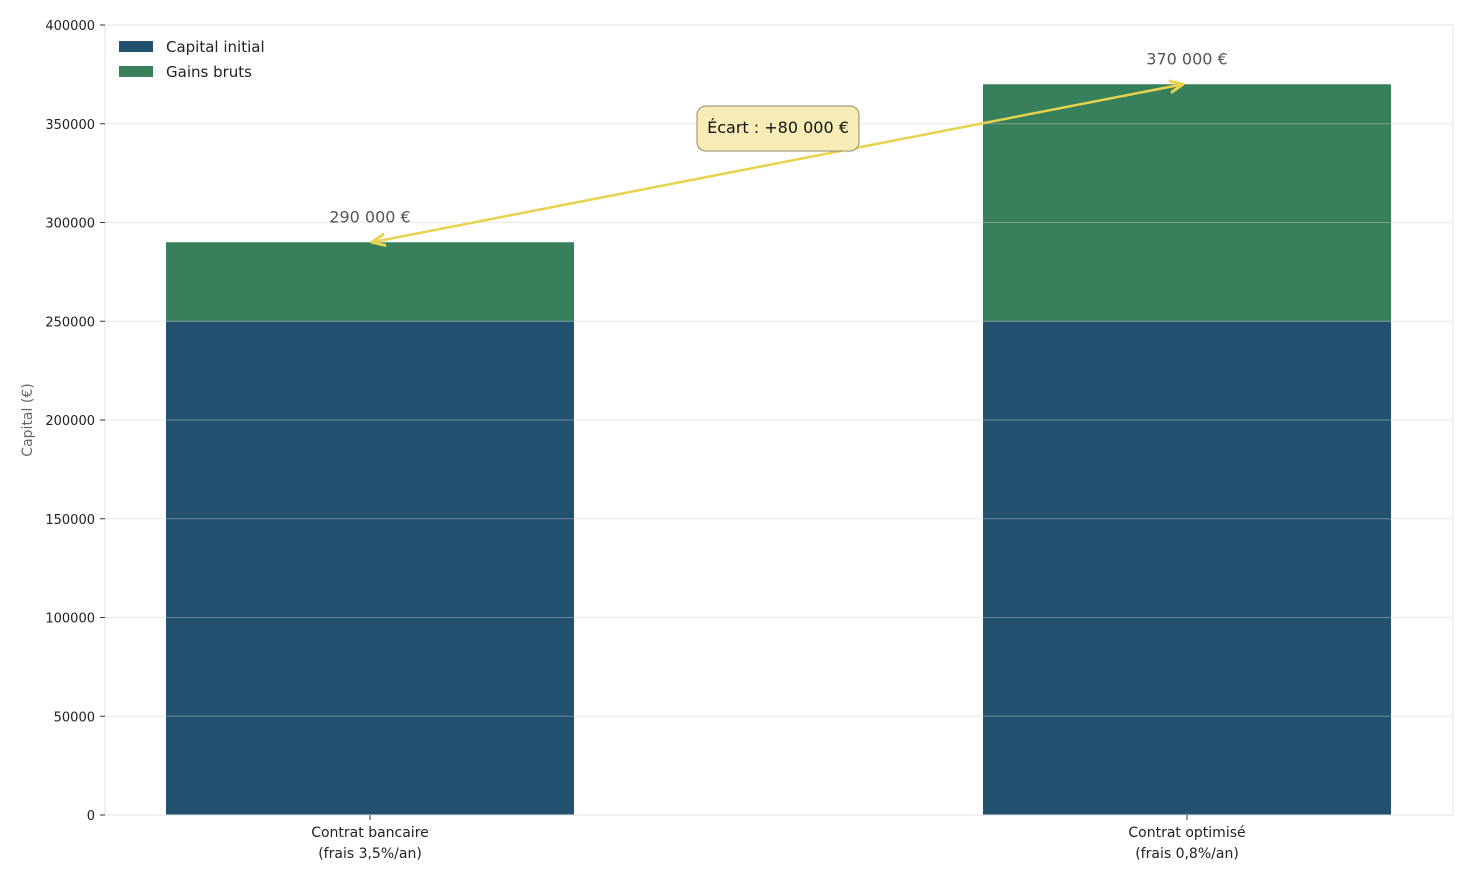 Image resolution: width=1470 pixels, height=888 pixels. Describe the element at coordinates (70, 322) in the screenshot. I see `y-tick-label: 250000` at that location.